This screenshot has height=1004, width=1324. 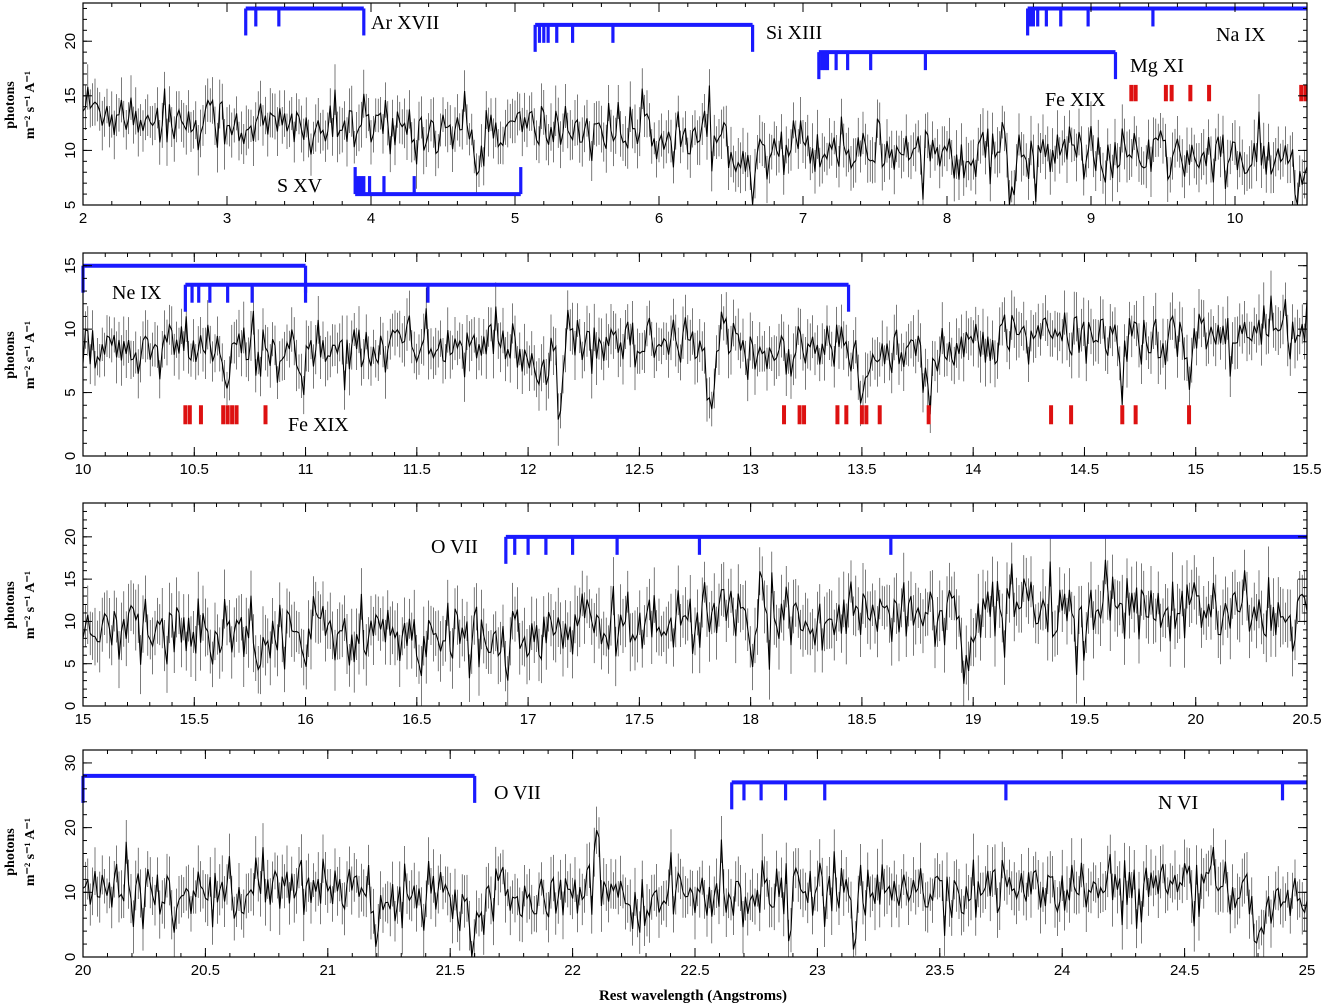 I want to click on x-tick-label: 25, so click(x=1307, y=970).